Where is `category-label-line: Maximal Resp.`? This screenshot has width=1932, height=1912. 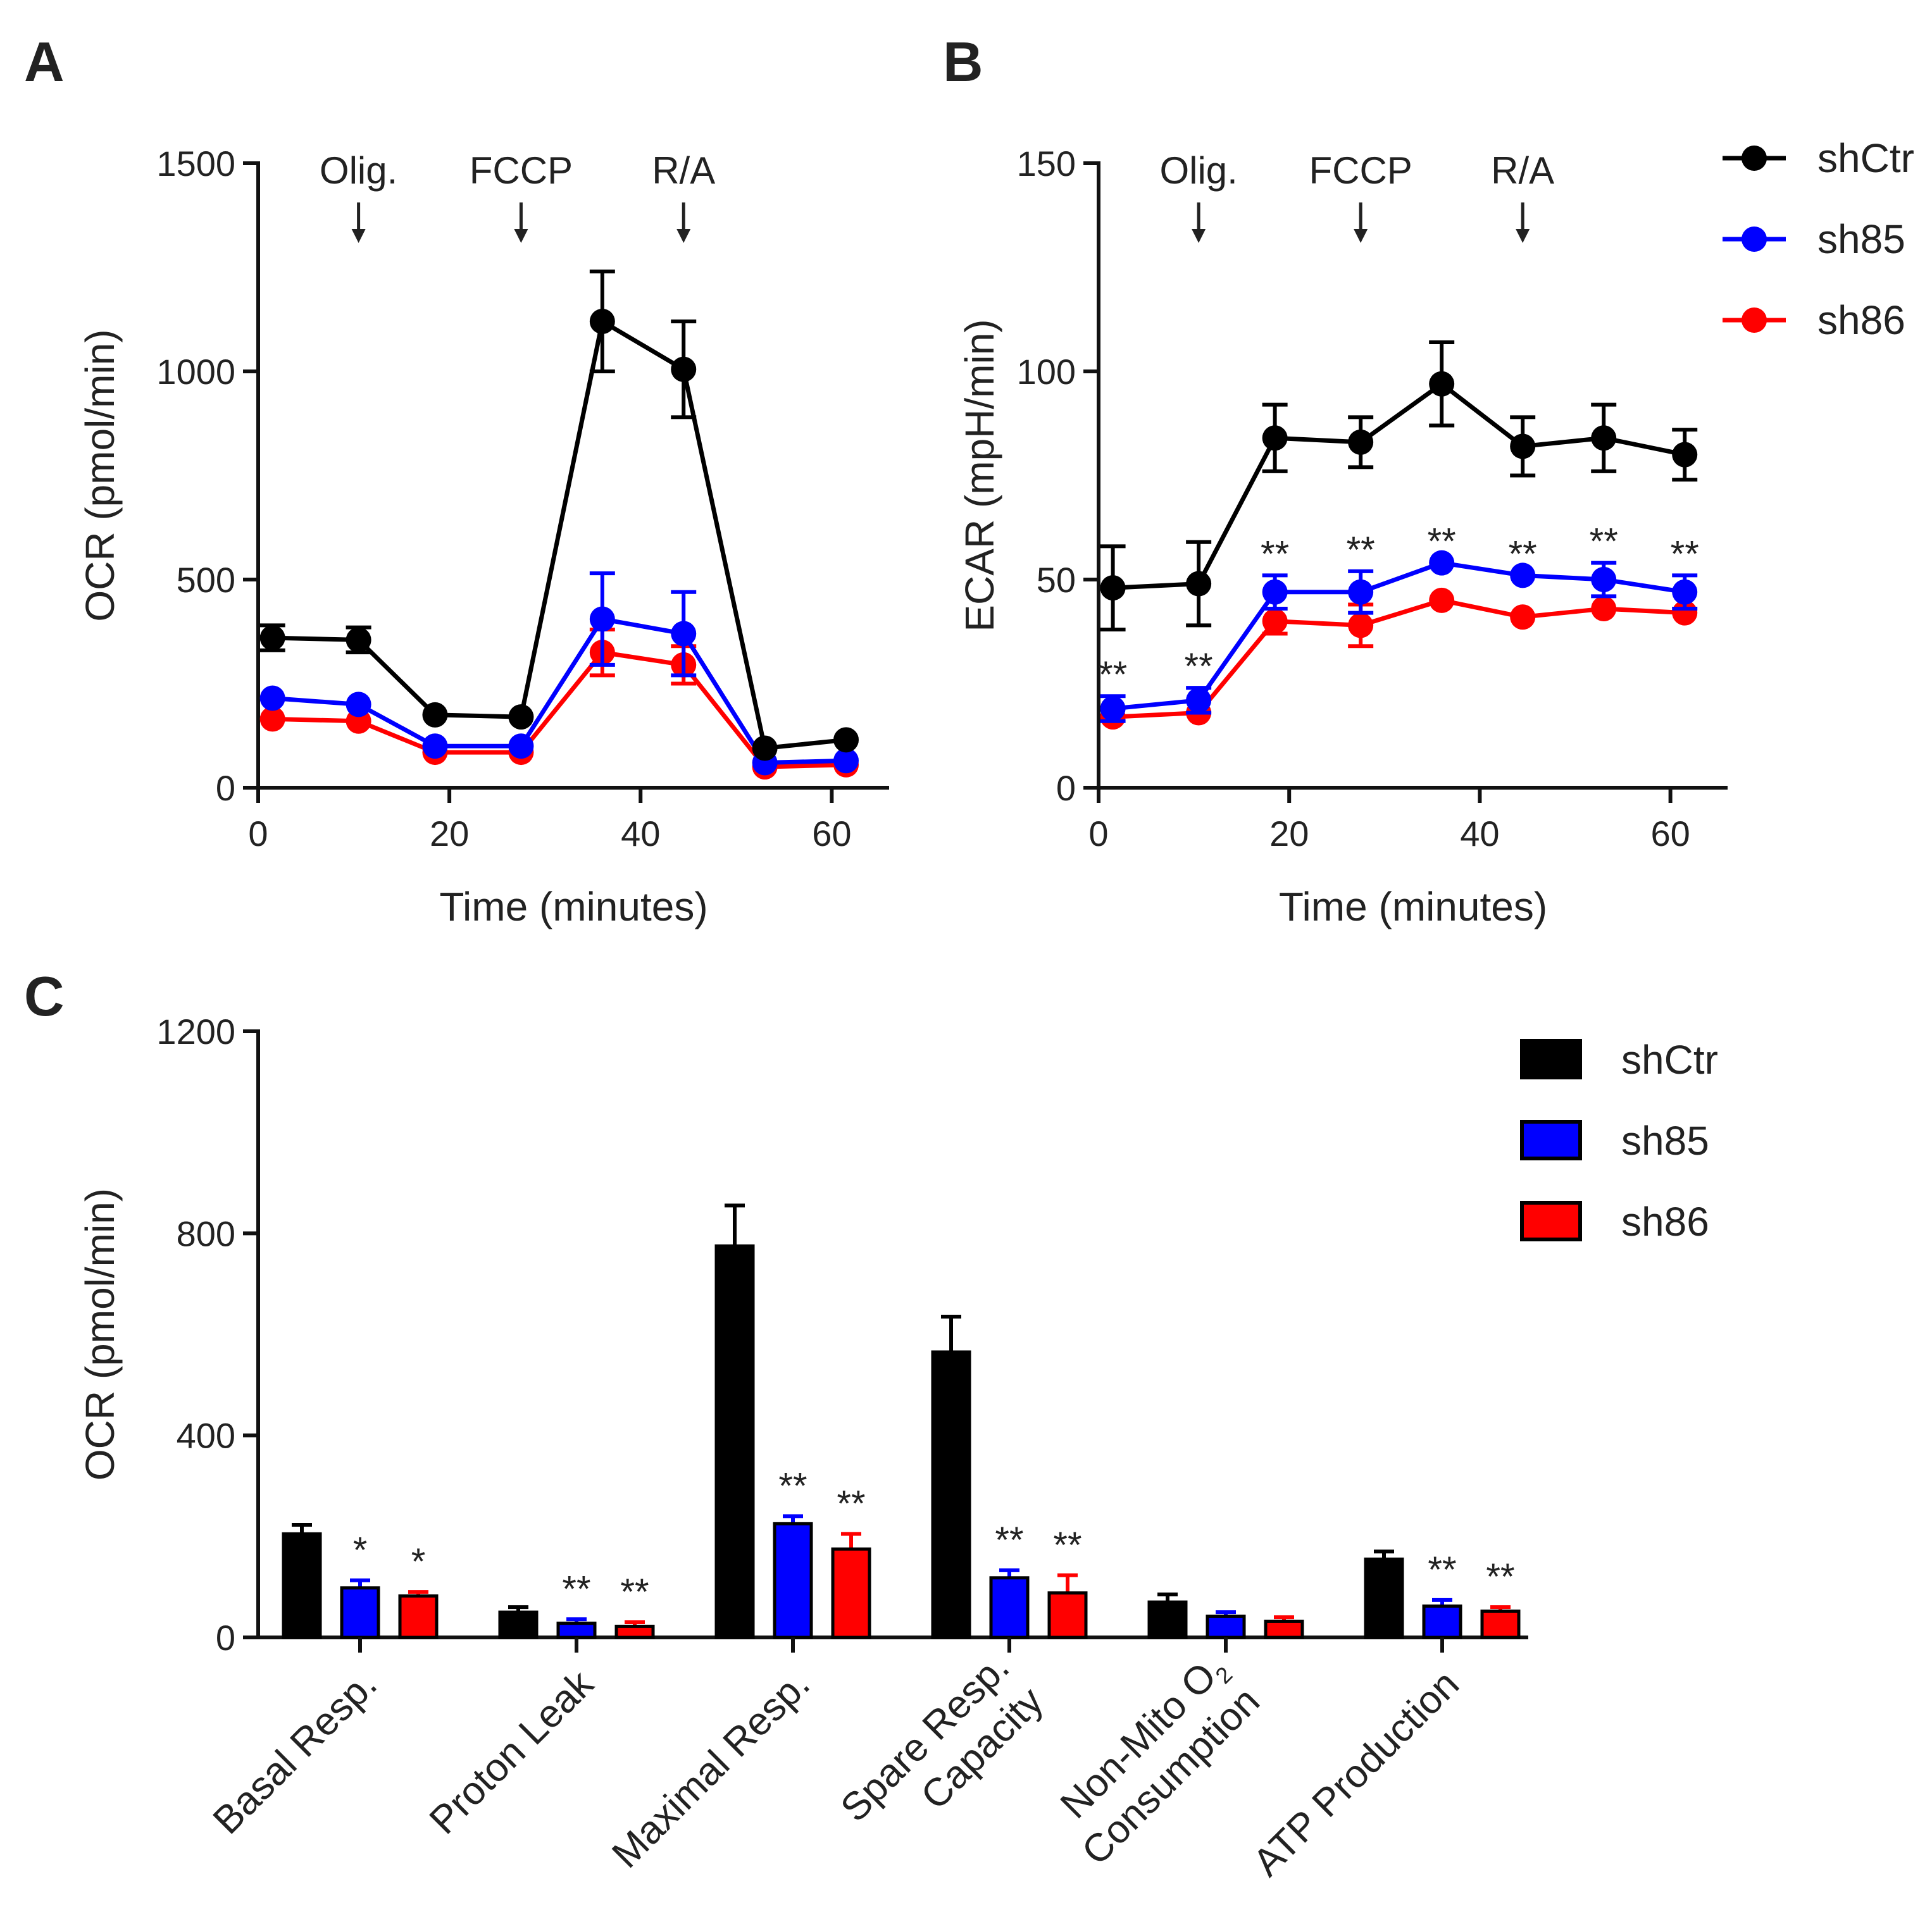 category-label-line: Maximal Resp. is located at coordinates (711, 1770).